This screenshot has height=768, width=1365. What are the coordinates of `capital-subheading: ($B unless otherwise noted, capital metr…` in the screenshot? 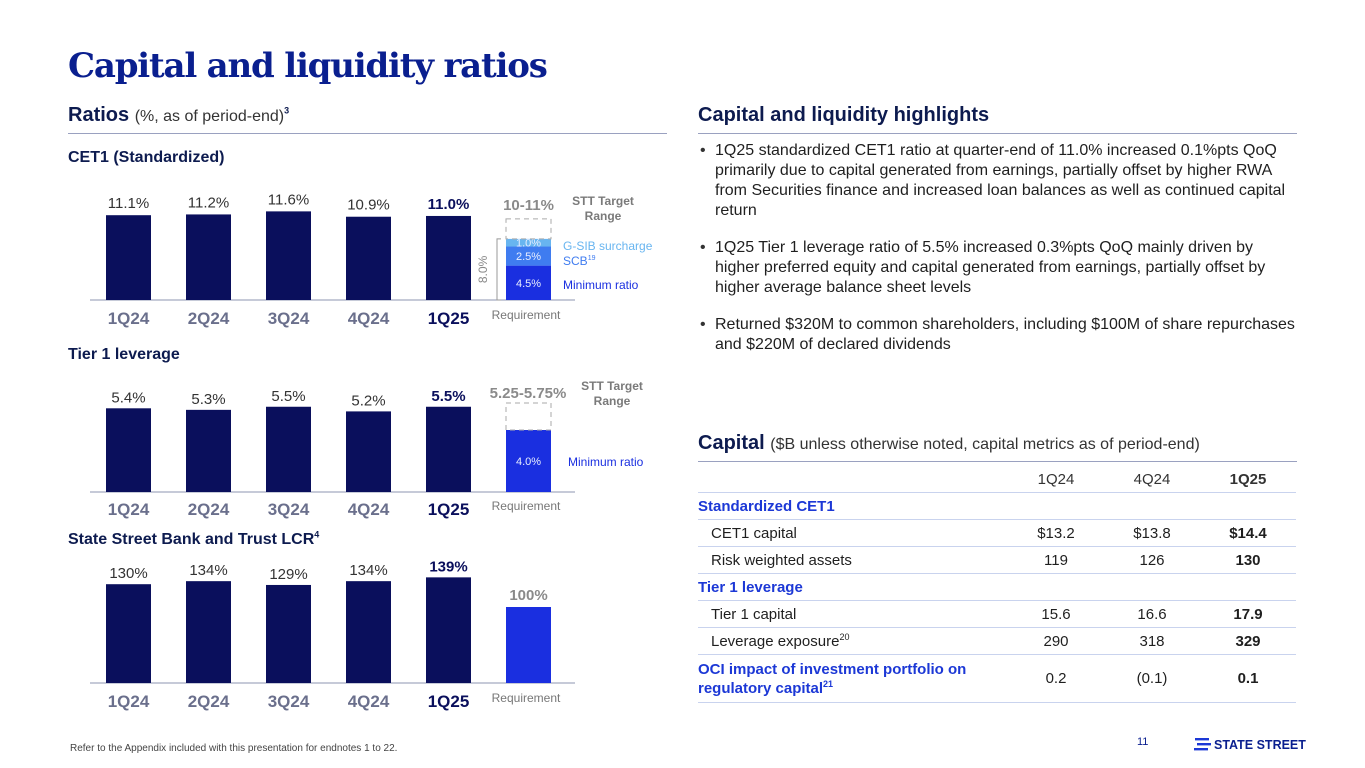 It's located at (985, 444).